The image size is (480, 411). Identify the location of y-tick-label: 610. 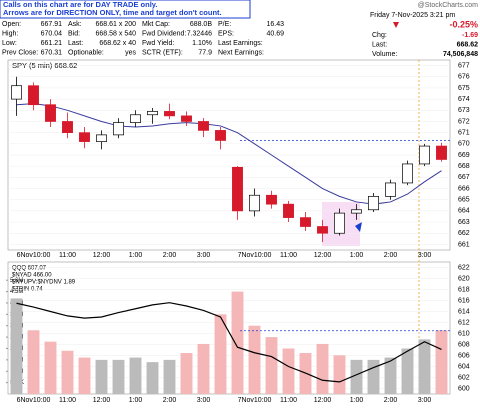
(464, 333).